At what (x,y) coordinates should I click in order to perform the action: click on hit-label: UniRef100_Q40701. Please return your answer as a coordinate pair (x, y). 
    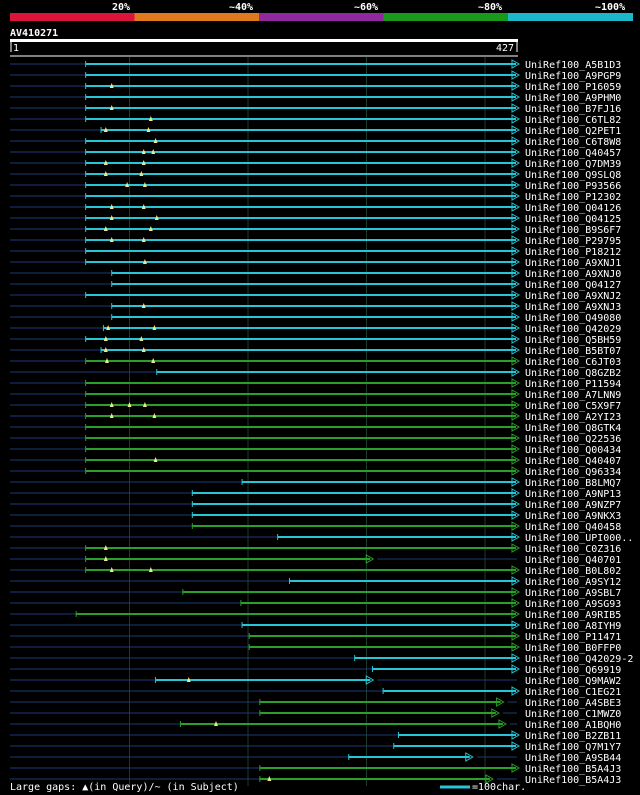
    Looking at the image, I should click on (573, 560).